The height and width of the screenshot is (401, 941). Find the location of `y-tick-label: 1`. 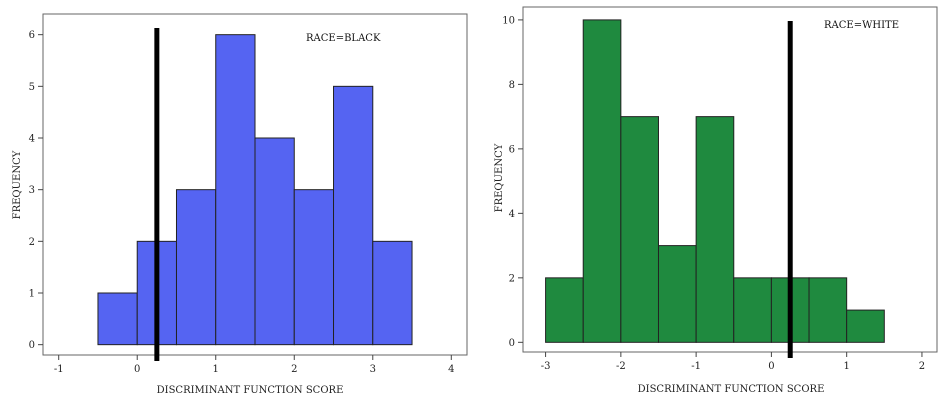

y-tick-label: 1 is located at coordinates (32, 294).